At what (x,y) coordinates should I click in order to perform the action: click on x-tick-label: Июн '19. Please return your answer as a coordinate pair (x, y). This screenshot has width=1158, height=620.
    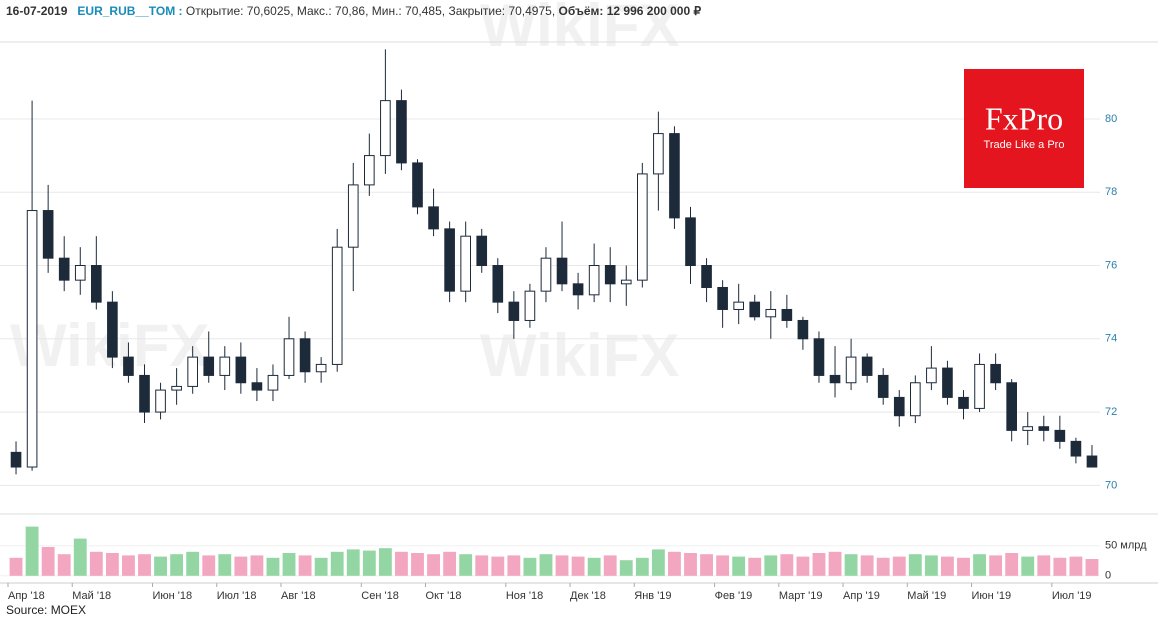
    Looking at the image, I should click on (992, 596).